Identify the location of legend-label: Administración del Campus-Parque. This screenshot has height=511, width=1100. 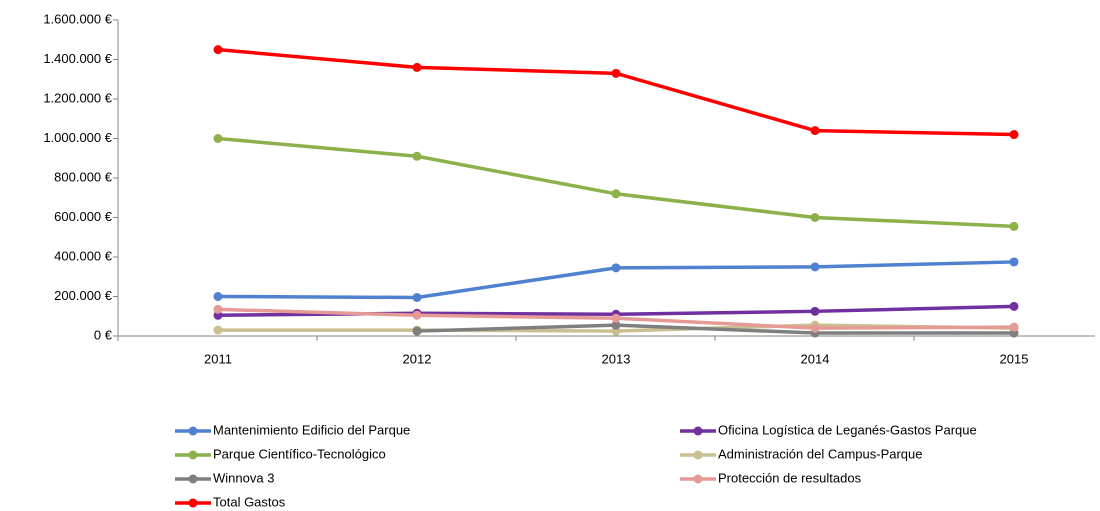
(820, 453).